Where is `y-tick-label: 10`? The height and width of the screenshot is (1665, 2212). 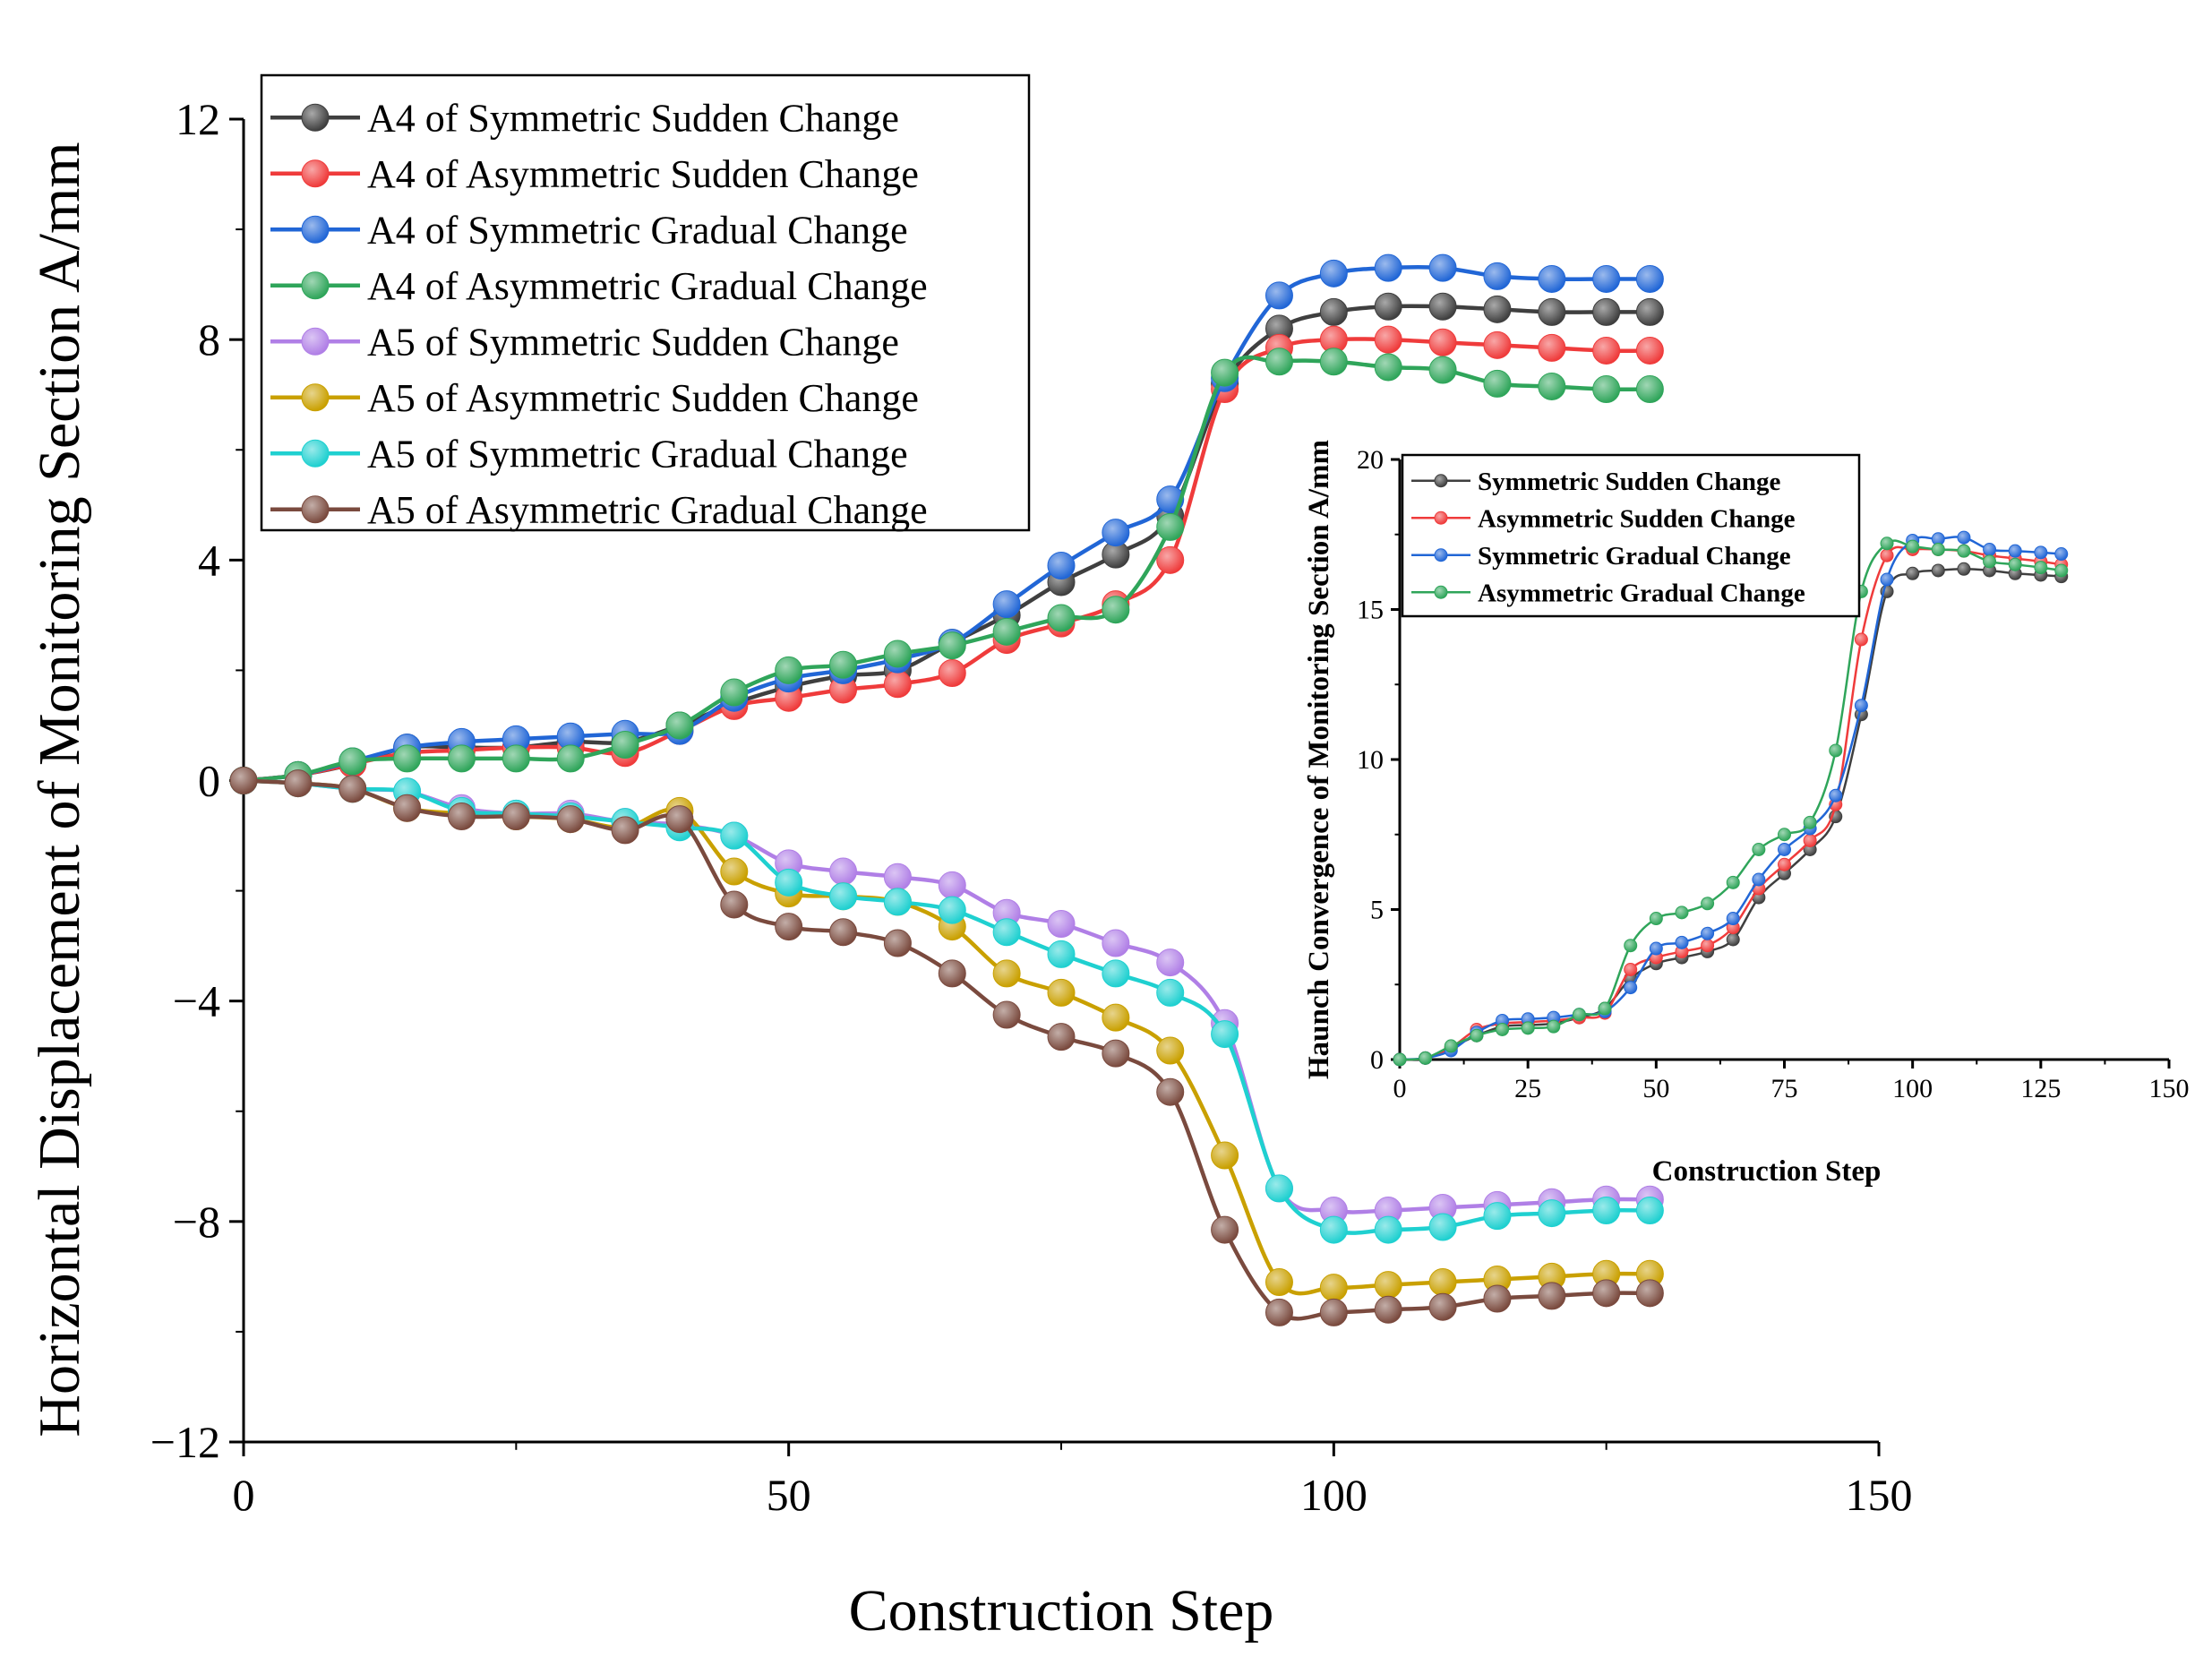
y-tick-label: 10 is located at coordinates (1370, 760).